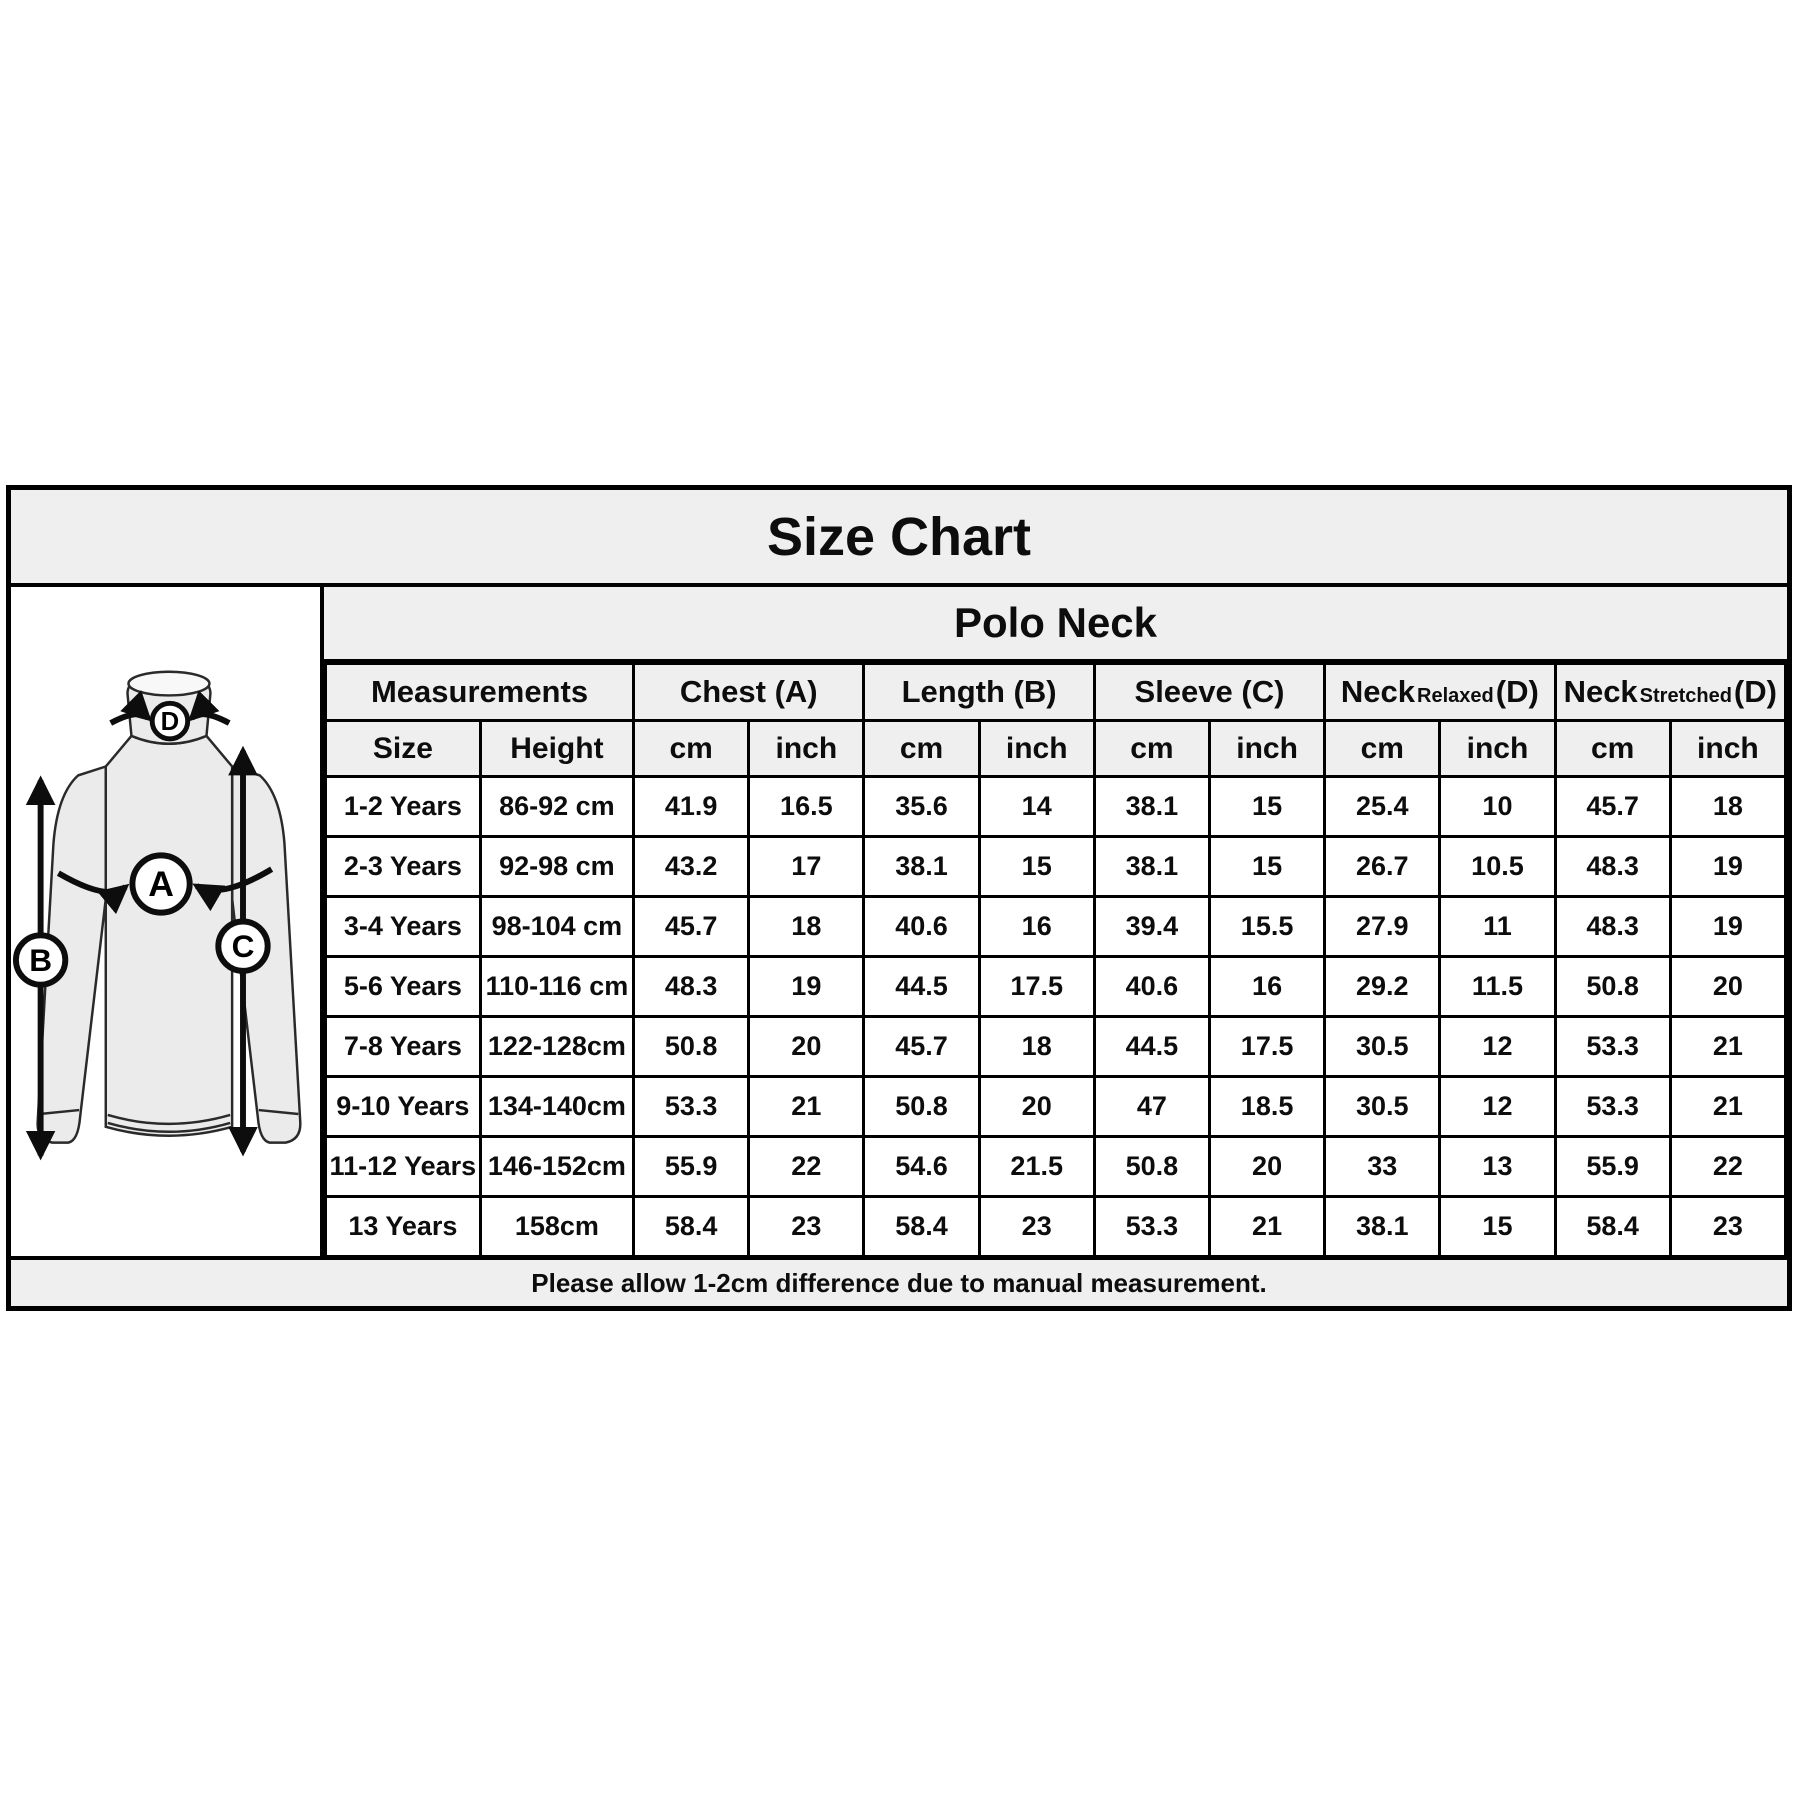 The height and width of the screenshot is (1800, 1800). I want to click on size-cell: 2-3 Years, so click(403, 866).